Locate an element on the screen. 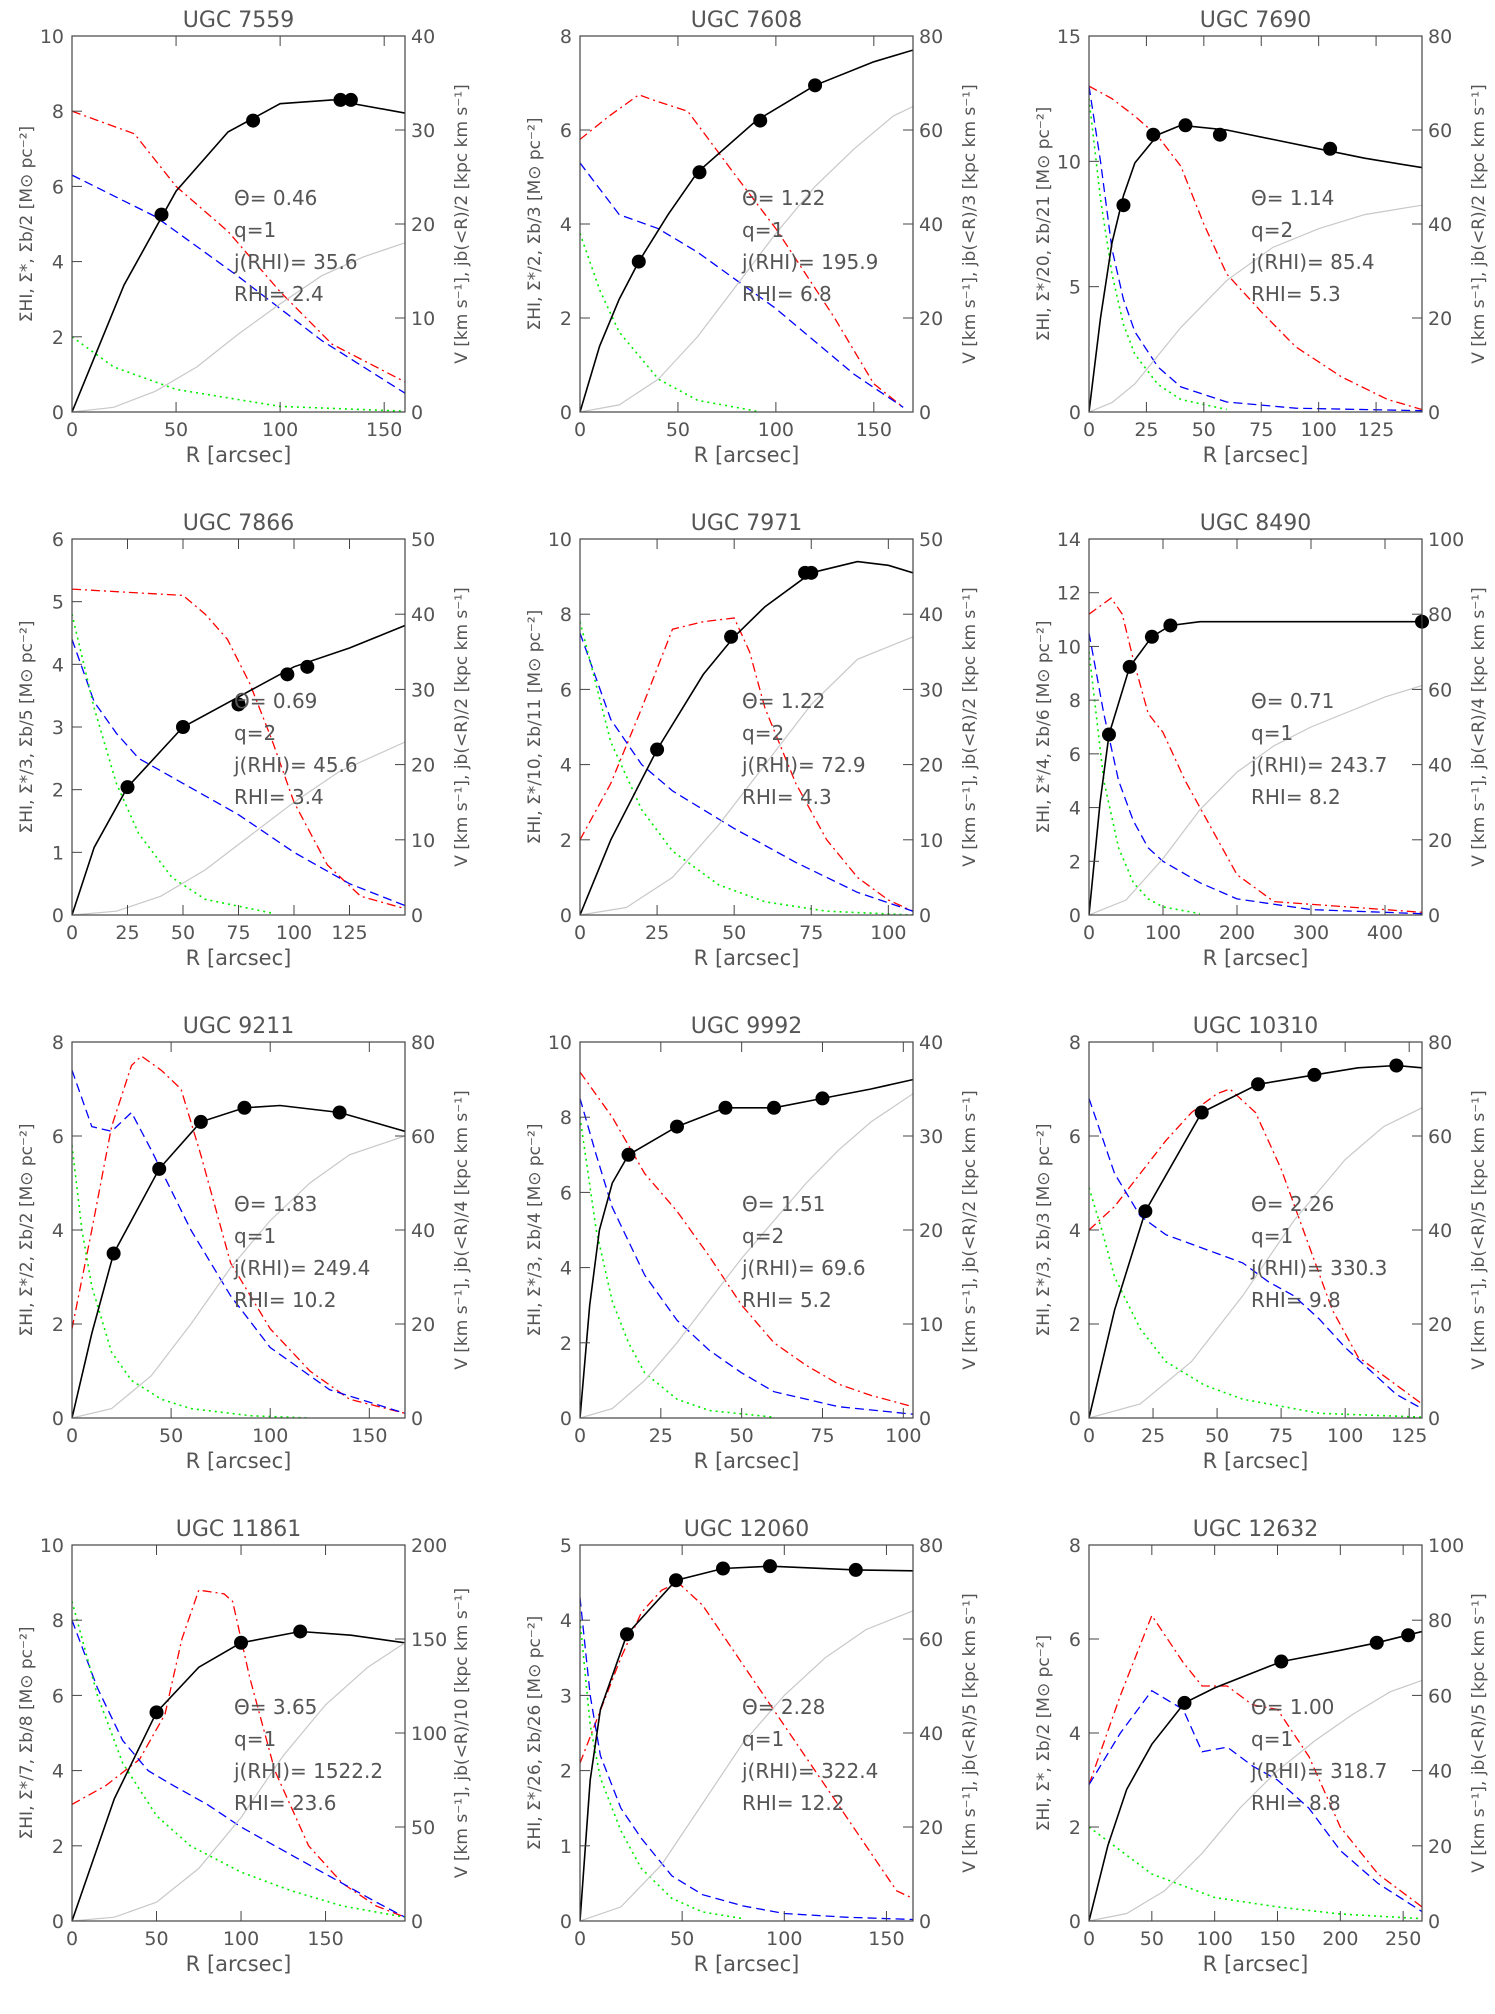  y-tick-label: 12 is located at coordinates (1069, 594).